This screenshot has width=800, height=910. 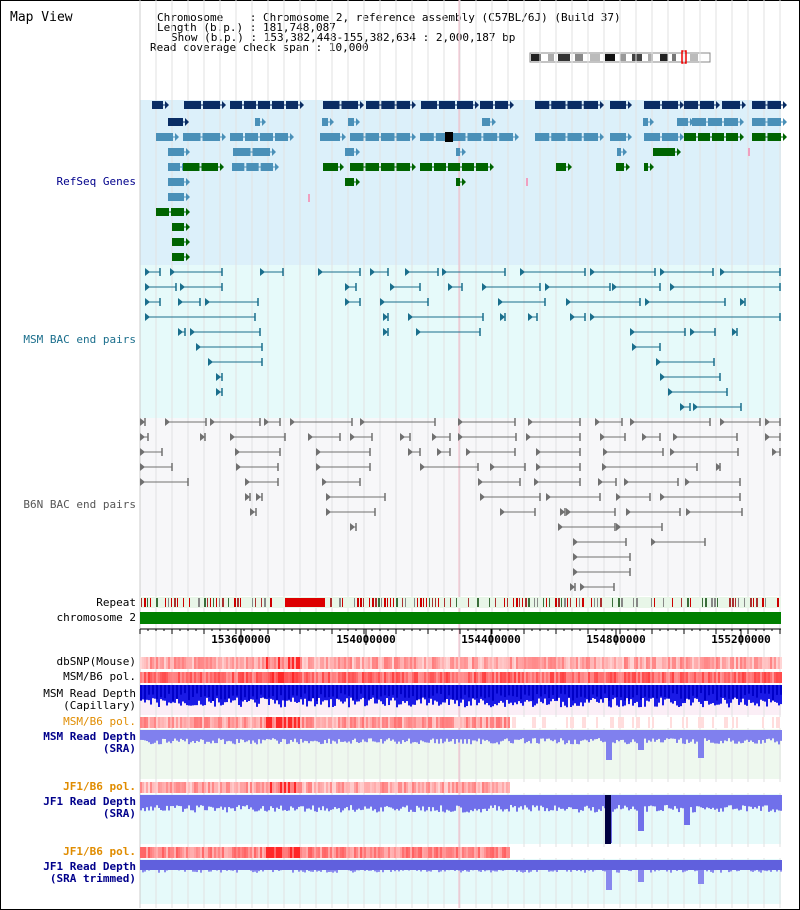 I want to click on gene-strand-arrow, so click(x=224, y=137).